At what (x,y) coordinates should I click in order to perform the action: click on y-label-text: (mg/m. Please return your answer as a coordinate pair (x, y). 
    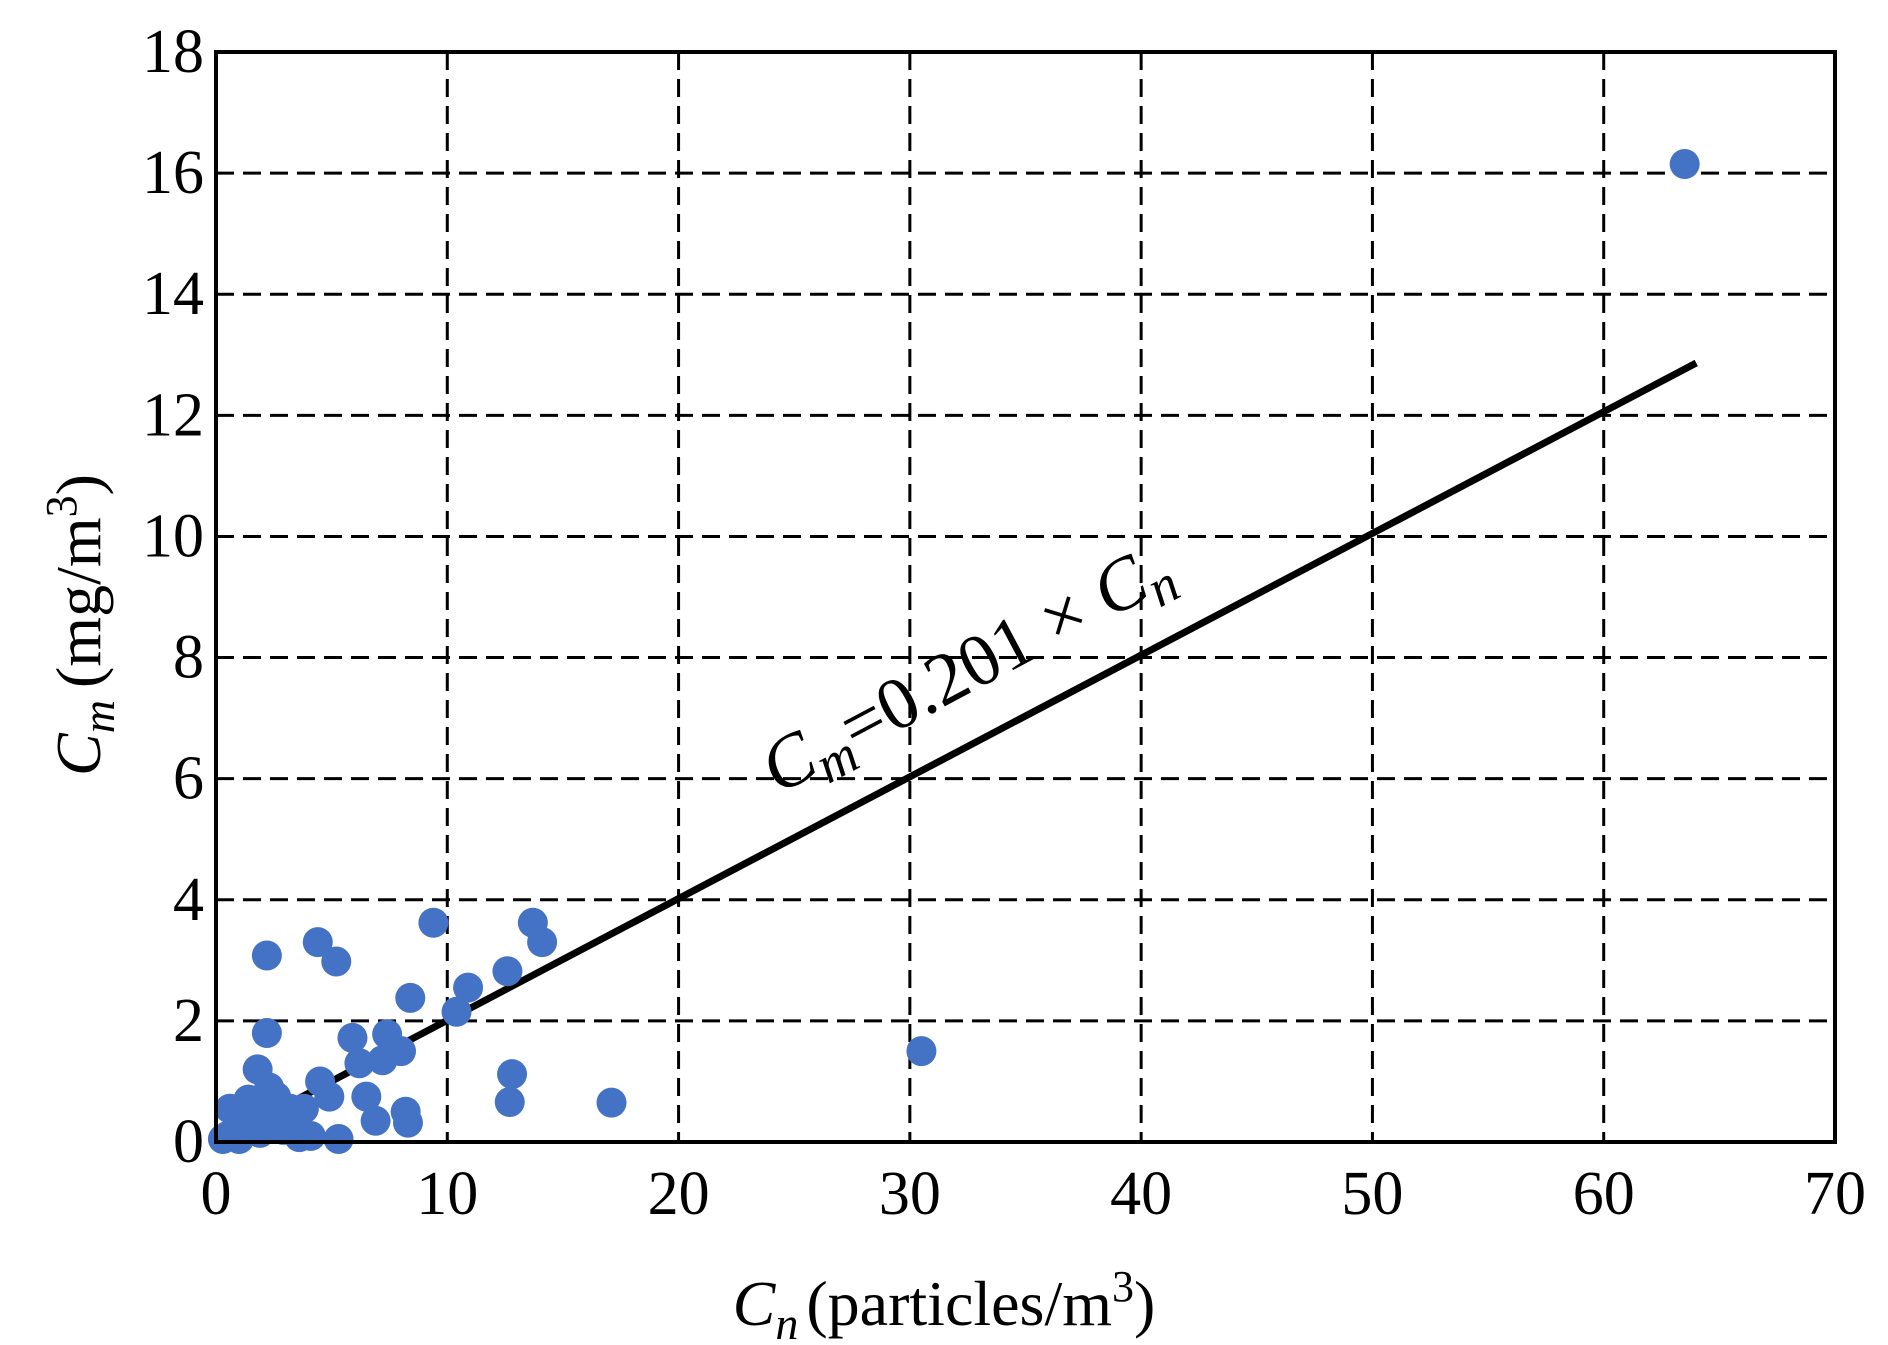
    Looking at the image, I should click on (78, 602).